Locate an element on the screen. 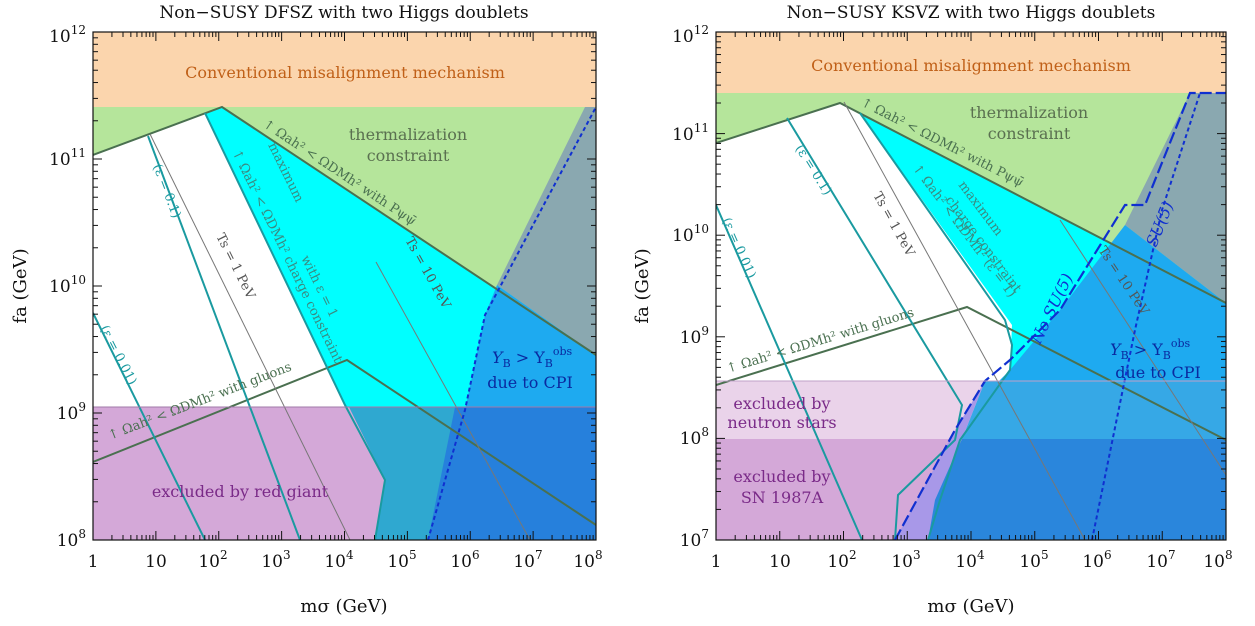 The image size is (1255, 626). eps01-boundary is located at coordinates (875, 328).